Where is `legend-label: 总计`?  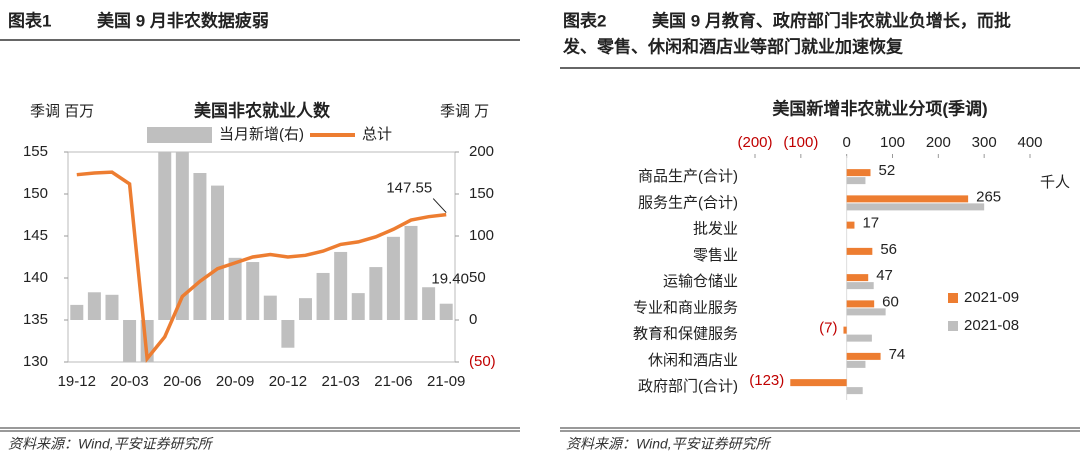 legend-label: 总计 is located at coordinates (377, 134).